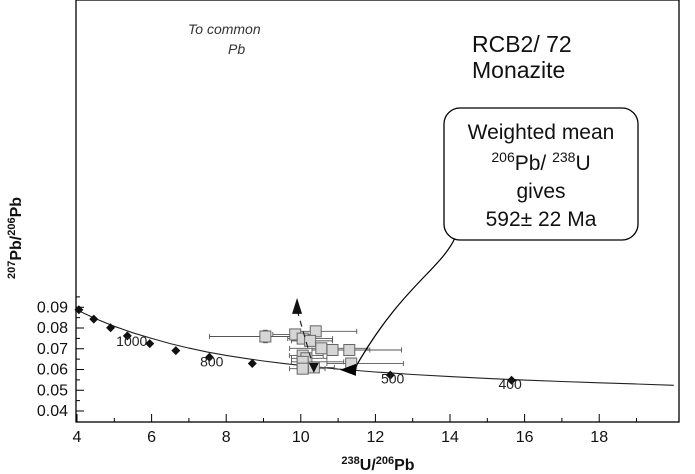 This screenshot has width=695, height=474. What do you see at coordinates (377, 464) in the screenshot?
I see `x-axis-label: 238U/206Pb` at bounding box center [377, 464].